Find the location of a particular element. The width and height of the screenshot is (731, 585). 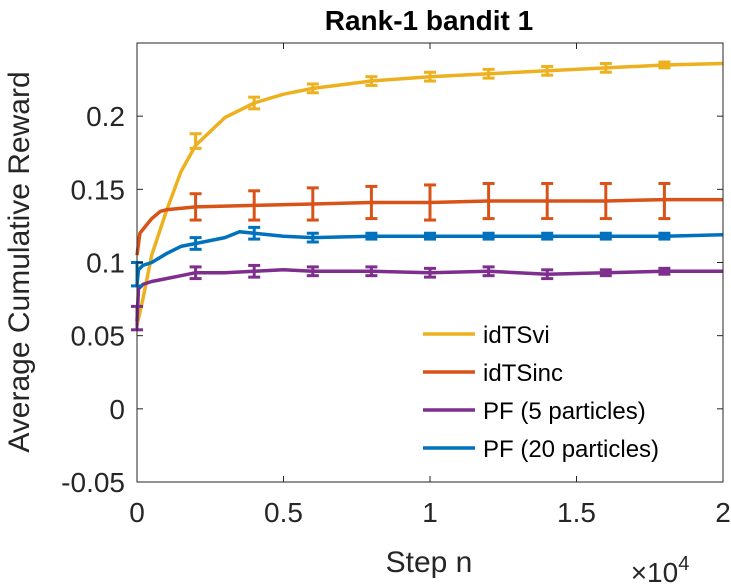

legend-item: idTSvi is located at coordinates (486, 335).